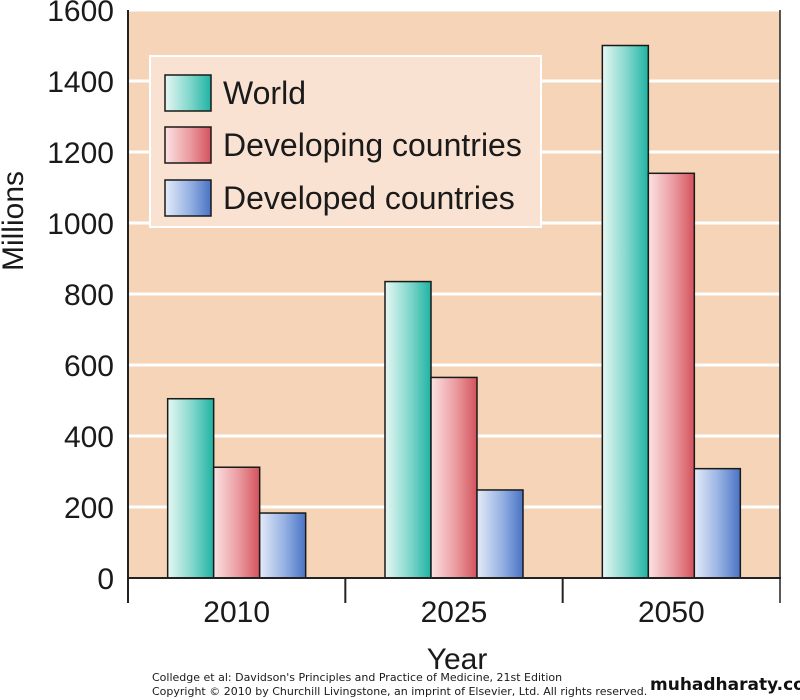 The width and height of the screenshot is (800, 700). What do you see at coordinates (282, 545) in the screenshot?
I see `bar-developed-countries-2010` at bounding box center [282, 545].